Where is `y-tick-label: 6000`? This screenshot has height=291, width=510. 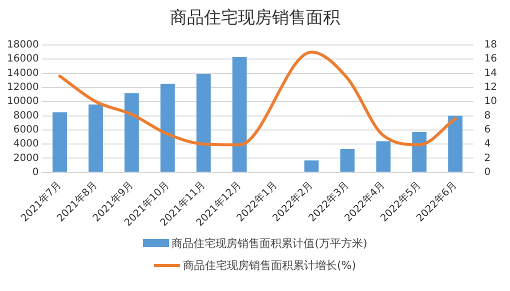
y-tick-label: 6000 is located at coordinates (26, 130).